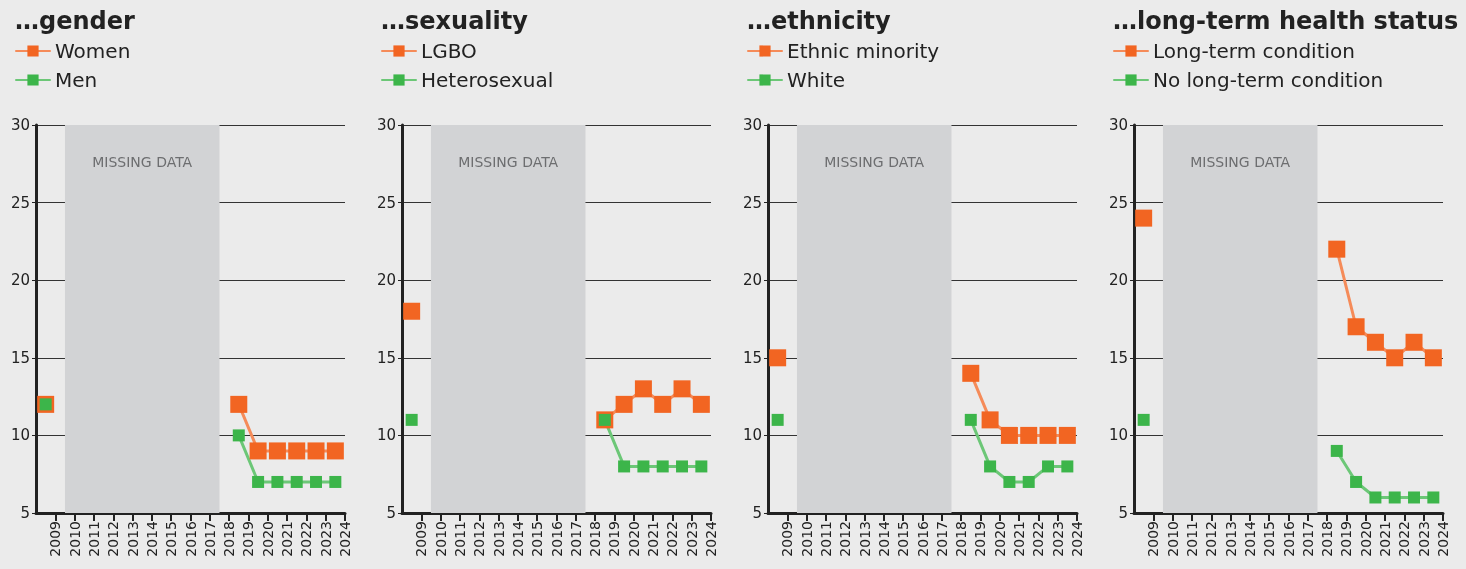 Image resolution: width=1466 pixels, height=569 pixels. Describe the element at coordinates (752, 280) in the screenshot. I see `y-tick-label: 20` at that location.